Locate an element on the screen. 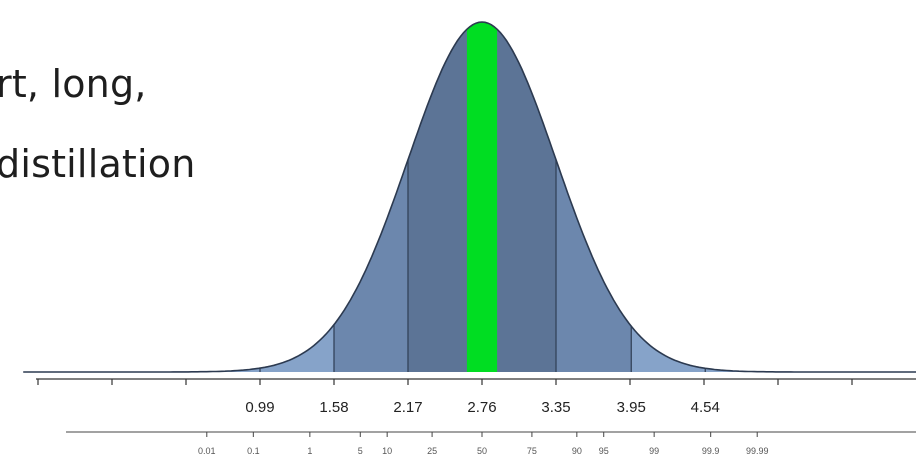 This screenshot has height=457, width=916. percentile-label: 10 is located at coordinates (387, 451).